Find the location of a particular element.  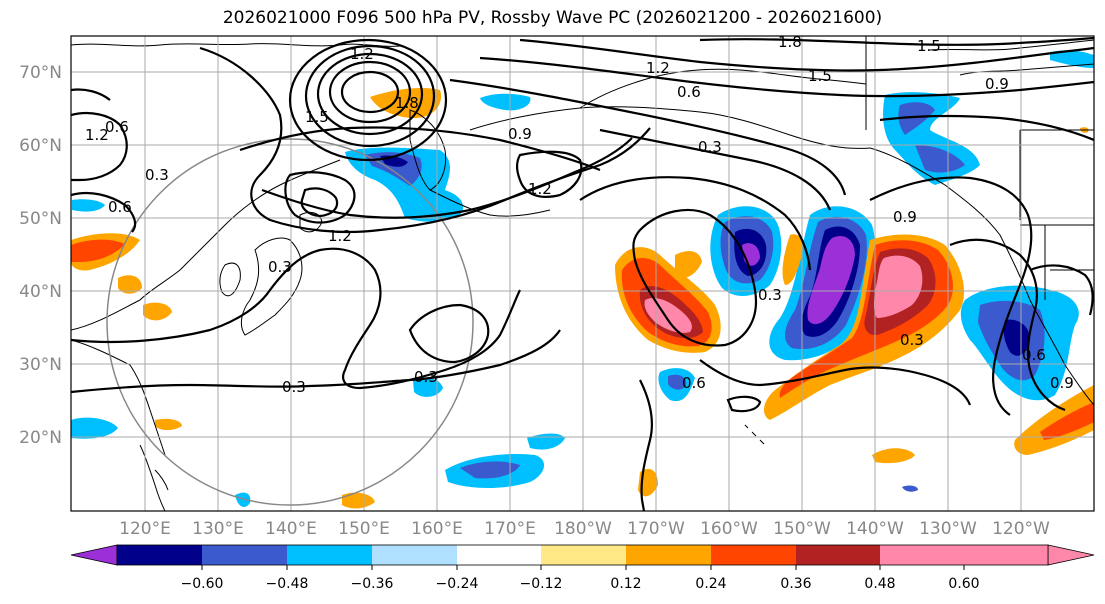

lat-label: 20°N is located at coordinates (40, 438).